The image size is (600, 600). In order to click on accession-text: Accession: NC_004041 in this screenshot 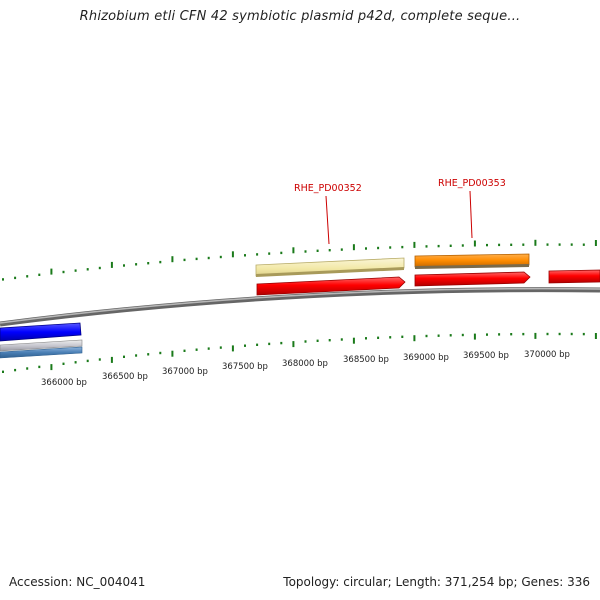, I will do `click(77, 582)`.